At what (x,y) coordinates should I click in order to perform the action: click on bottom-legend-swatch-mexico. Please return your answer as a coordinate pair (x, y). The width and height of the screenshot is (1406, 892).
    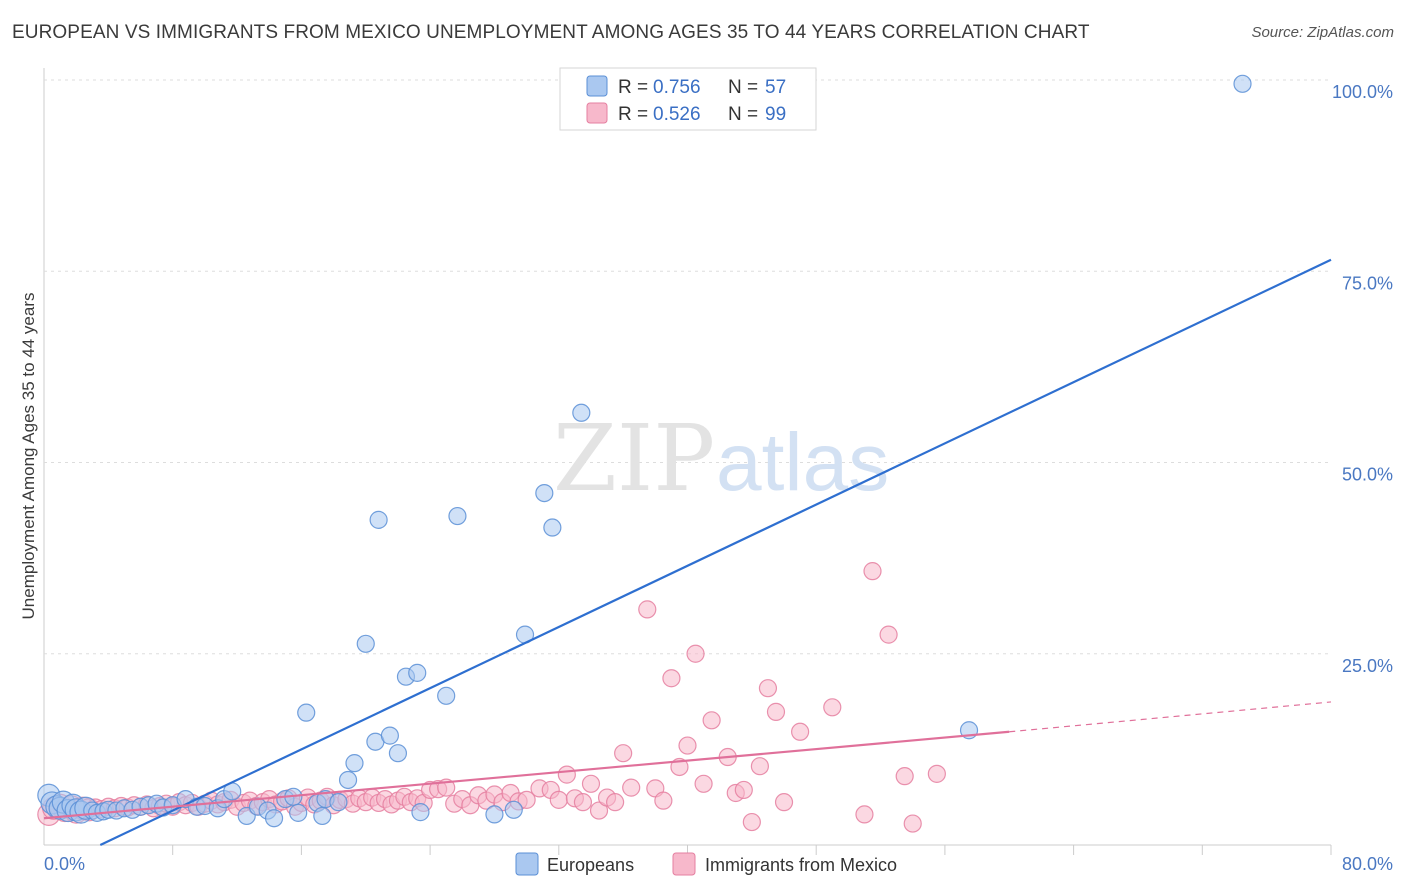
    Looking at the image, I should click on (684, 864).